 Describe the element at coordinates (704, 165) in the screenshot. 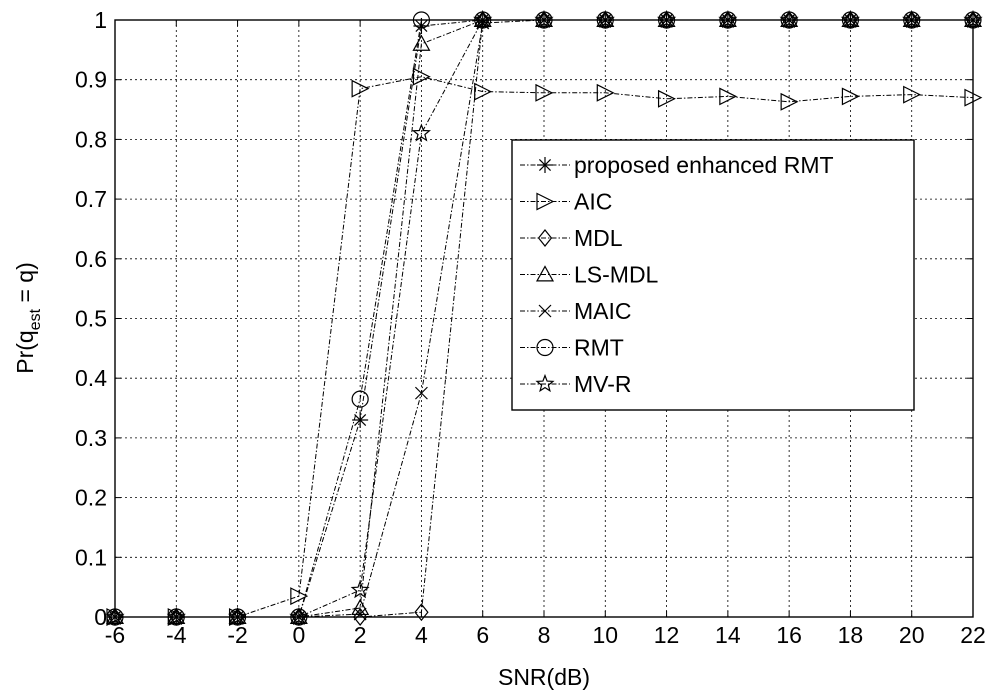

I see `legend-label: proposed enhanced RMT` at that location.